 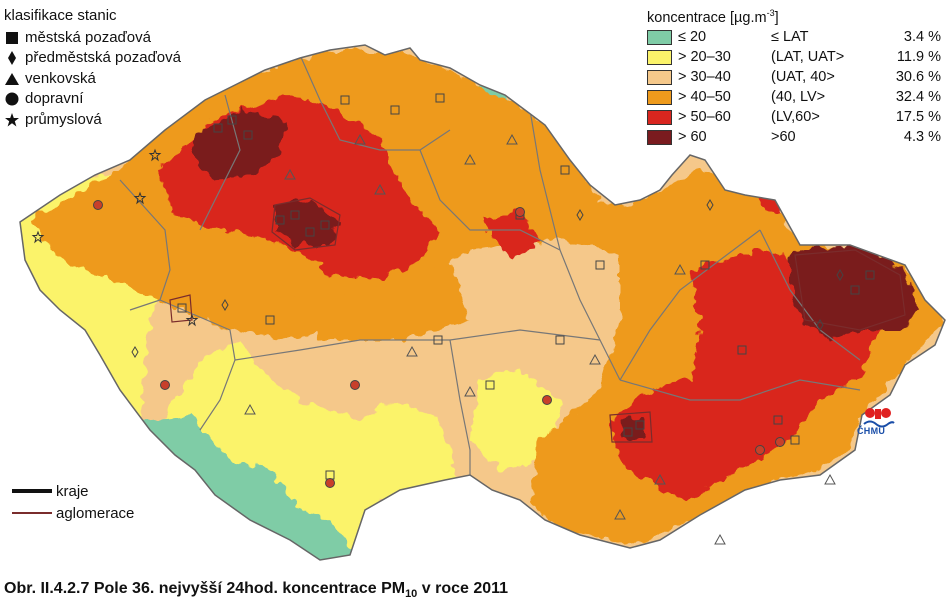 I want to click on legend-item-label: předměstská pozaďová, so click(x=103, y=57).